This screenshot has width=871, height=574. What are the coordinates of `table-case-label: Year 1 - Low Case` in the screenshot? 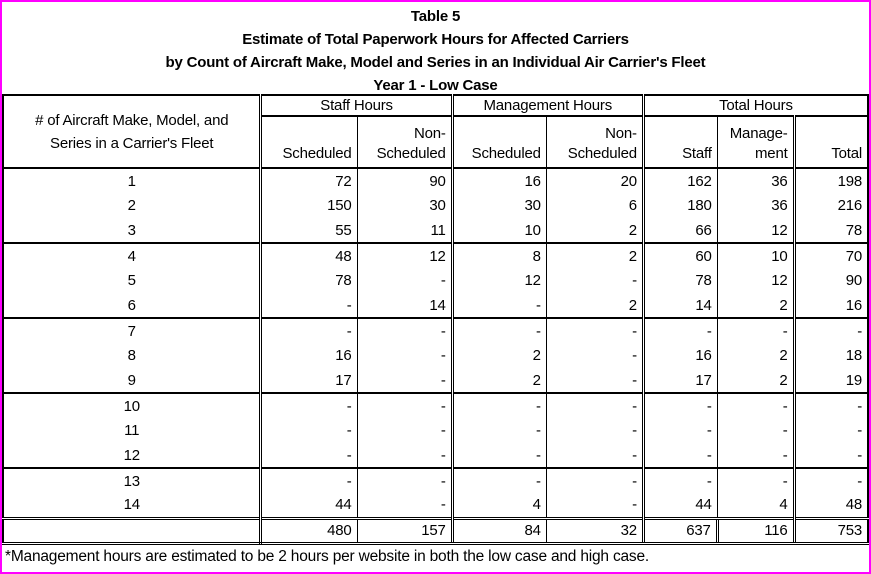 It's located at (435, 85).